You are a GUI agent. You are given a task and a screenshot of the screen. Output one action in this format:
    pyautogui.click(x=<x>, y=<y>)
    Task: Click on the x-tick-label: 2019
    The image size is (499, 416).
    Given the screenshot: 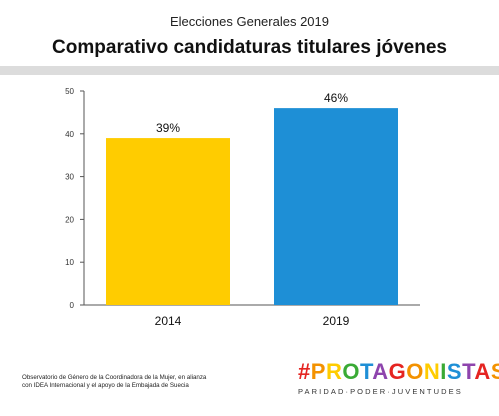 What is the action you would take?
    pyautogui.click(x=336, y=321)
    